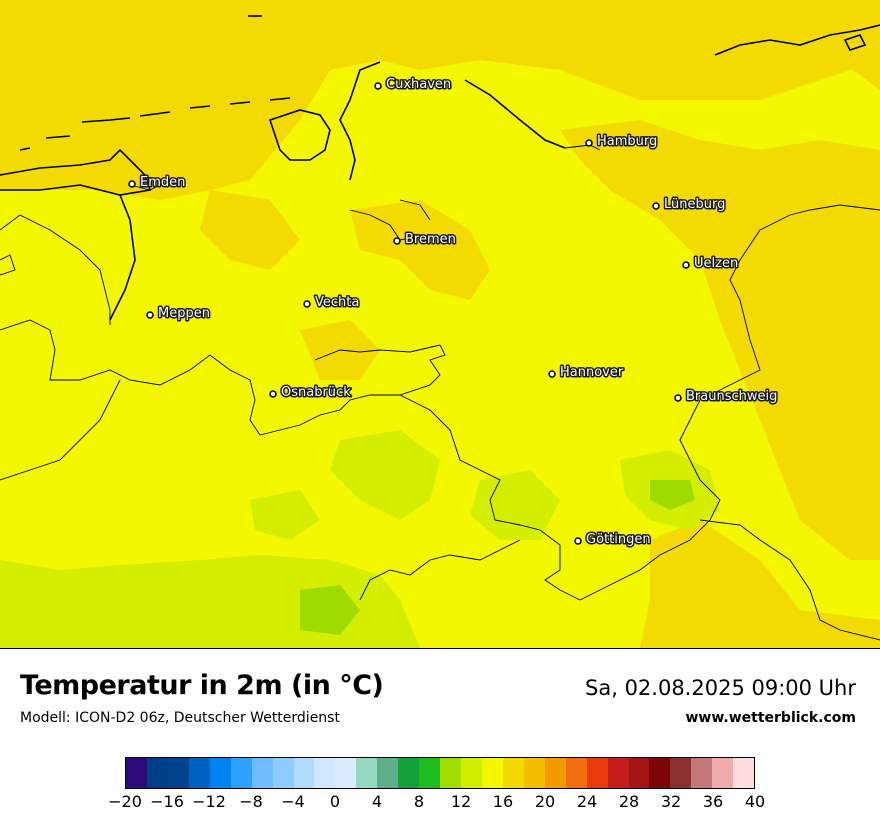 Image resolution: width=880 pixels, height=830 pixels. I want to click on city-uelzen: Uelzen, so click(711, 264).